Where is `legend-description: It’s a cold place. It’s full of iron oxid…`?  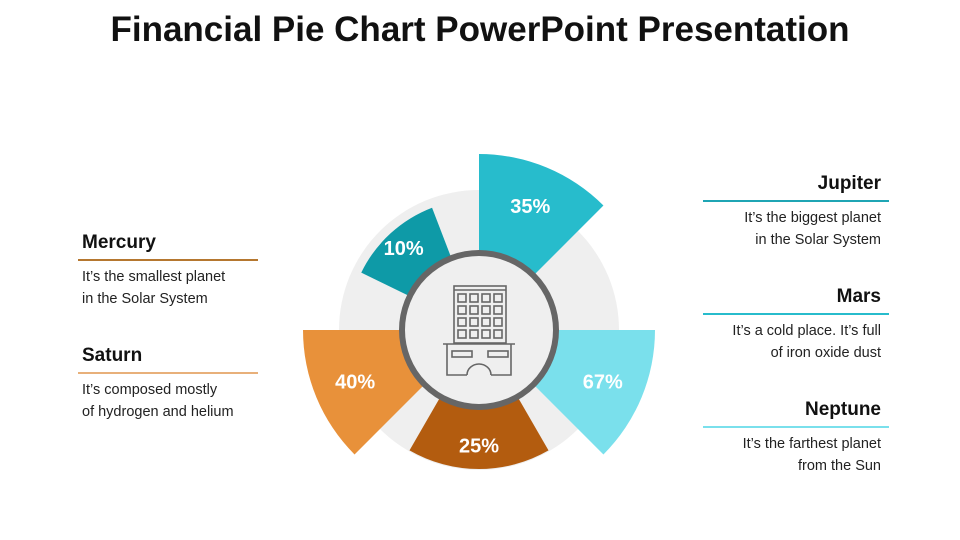 legend-description: It’s a cold place. It’s full of iron oxid… is located at coordinates (806, 342).